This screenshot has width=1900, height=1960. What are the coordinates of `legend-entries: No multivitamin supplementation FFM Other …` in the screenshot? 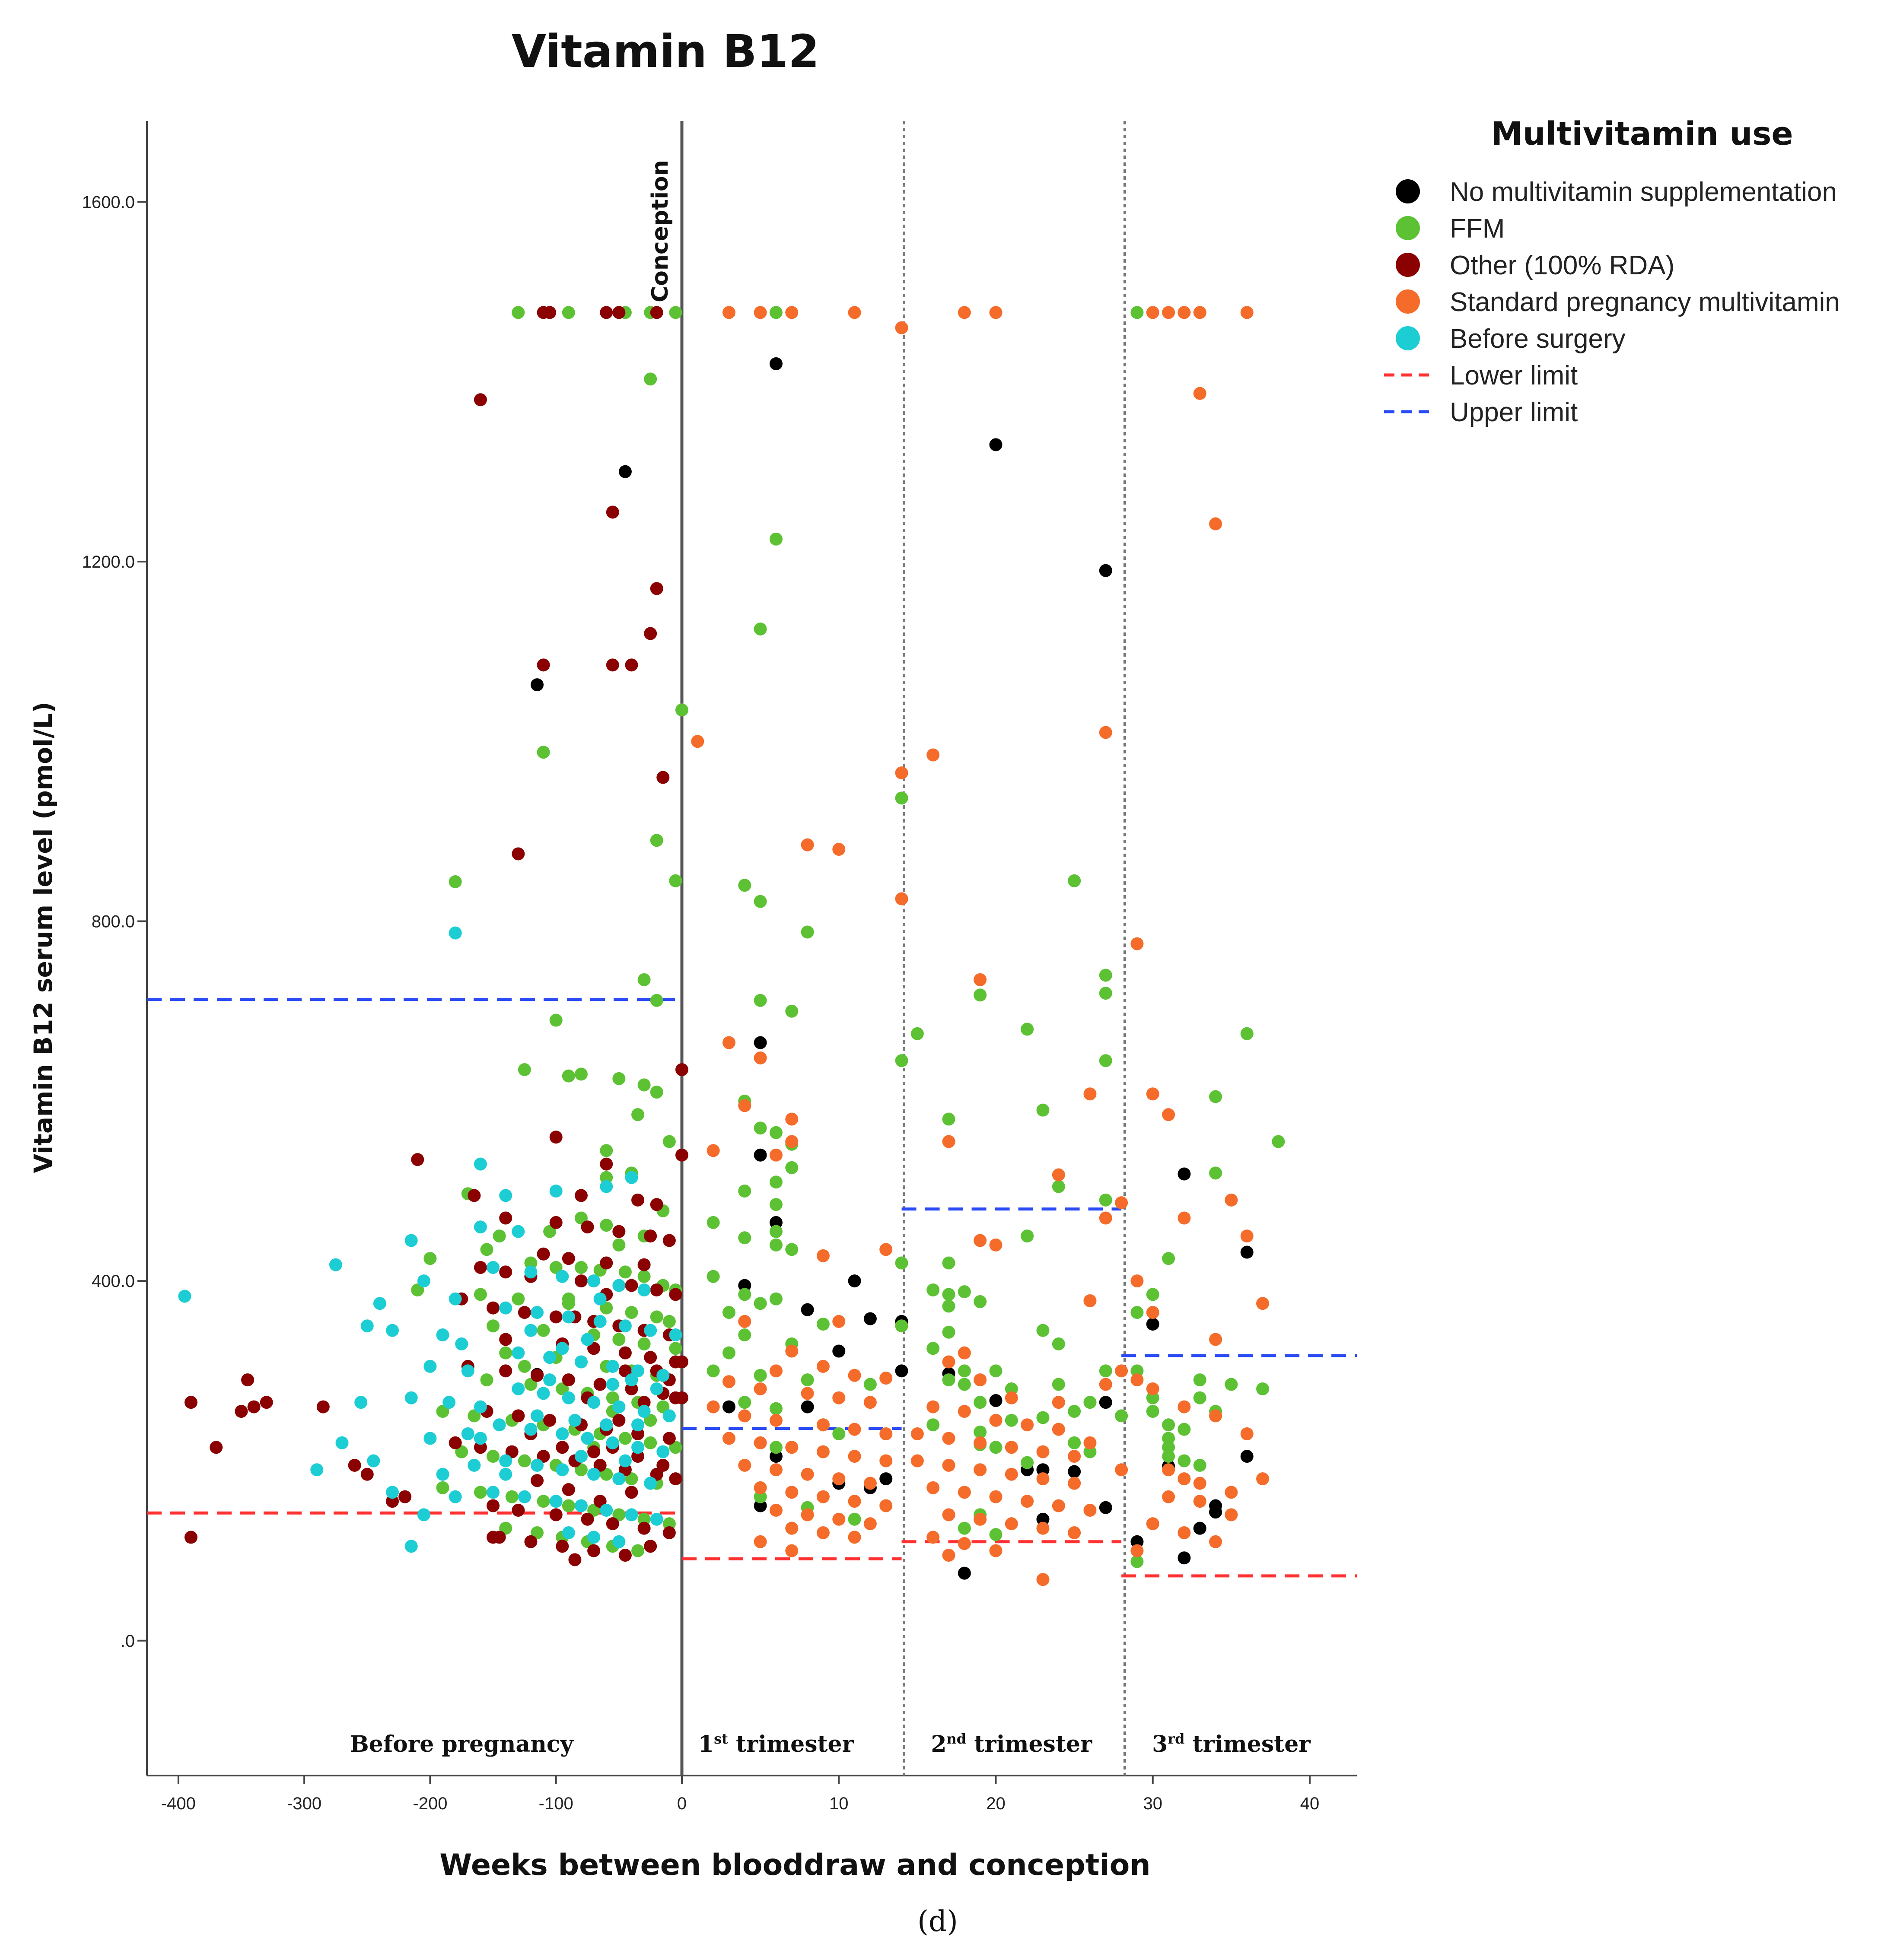 It's located at (1612, 302).